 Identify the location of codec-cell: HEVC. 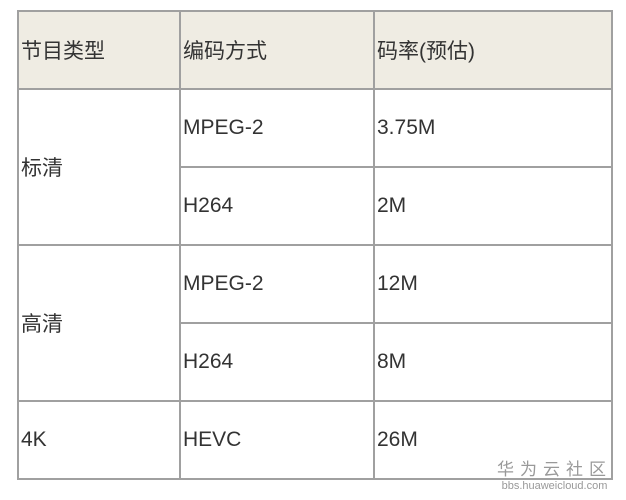
(277, 440).